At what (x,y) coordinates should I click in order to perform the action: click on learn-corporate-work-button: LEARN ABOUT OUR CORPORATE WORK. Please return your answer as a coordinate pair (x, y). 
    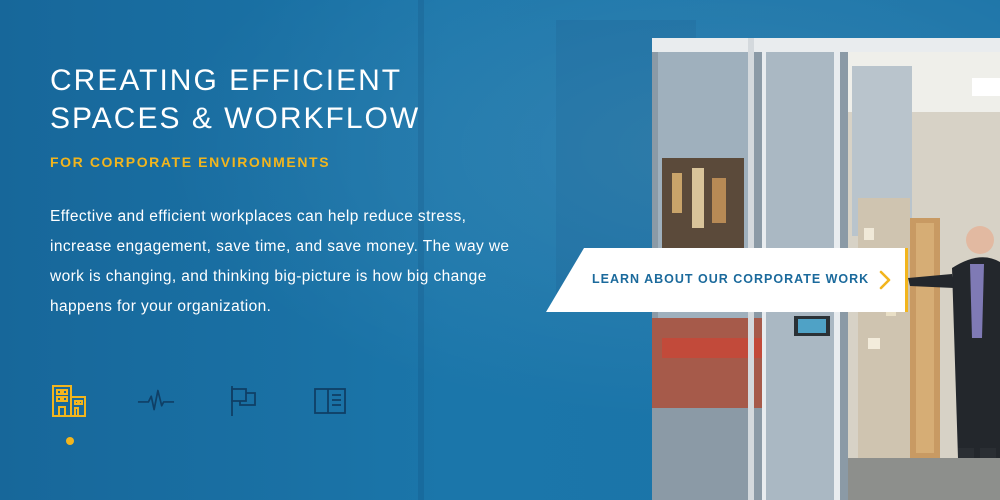
    Looking at the image, I should click on (727, 280).